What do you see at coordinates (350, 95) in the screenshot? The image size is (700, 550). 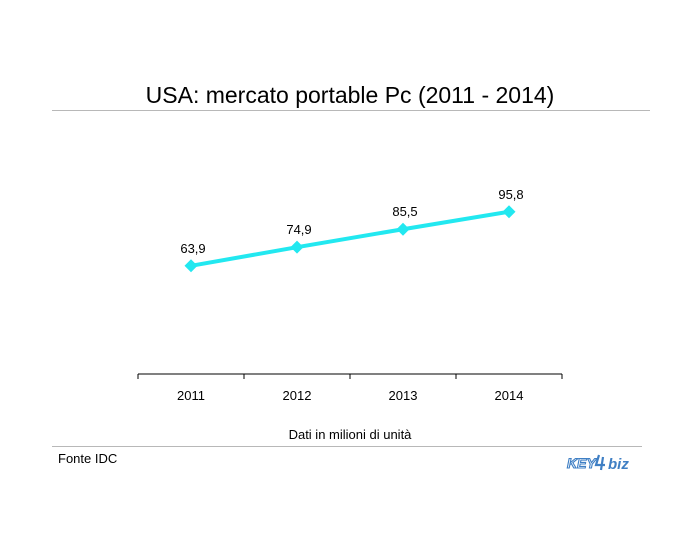 I see `chart-title: USA: mercato portable Pc (2011 - 2014)` at bounding box center [350, 95].